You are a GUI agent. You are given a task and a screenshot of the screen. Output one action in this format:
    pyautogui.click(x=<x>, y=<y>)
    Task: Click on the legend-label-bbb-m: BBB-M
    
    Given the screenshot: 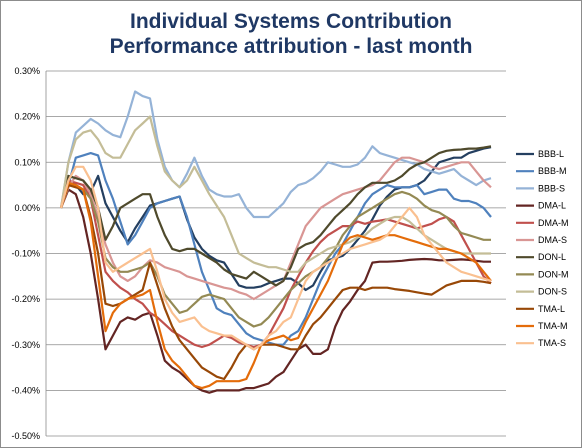 What is the action you would take?
    pyautogui.click(x=552, y=171)
    